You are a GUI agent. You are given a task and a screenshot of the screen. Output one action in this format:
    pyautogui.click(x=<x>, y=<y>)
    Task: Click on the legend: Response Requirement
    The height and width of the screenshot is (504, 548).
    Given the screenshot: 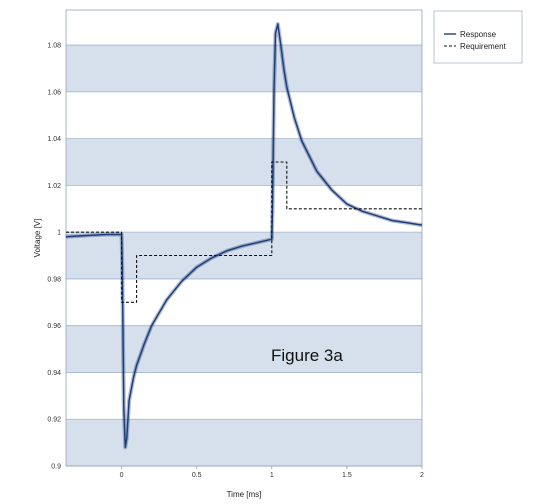 What is the action you would take?
    pyautogui.click(x=478, y=37)
    